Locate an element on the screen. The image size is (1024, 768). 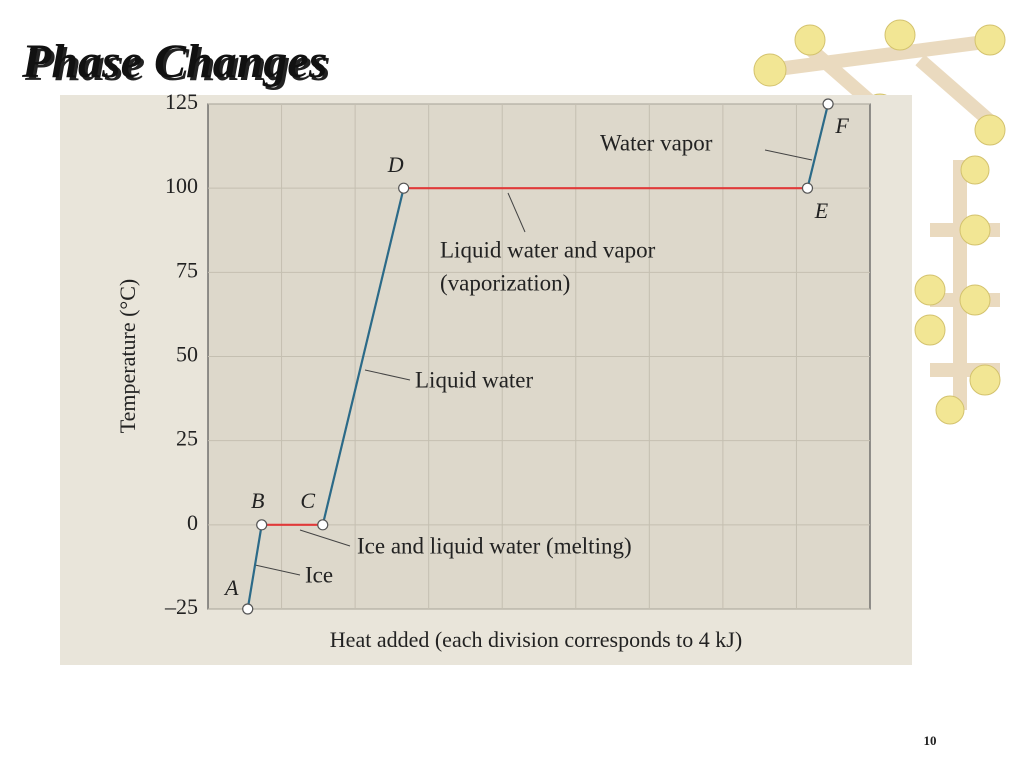
point-label: E is located at coordinates (821, 210).